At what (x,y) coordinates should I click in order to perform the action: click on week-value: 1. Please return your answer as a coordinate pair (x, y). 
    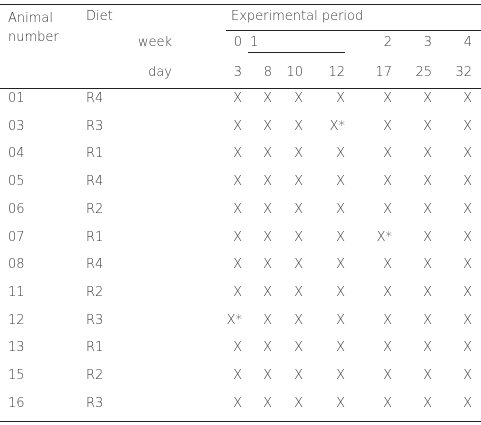
    Looking at the image, I should click on (254, 42).